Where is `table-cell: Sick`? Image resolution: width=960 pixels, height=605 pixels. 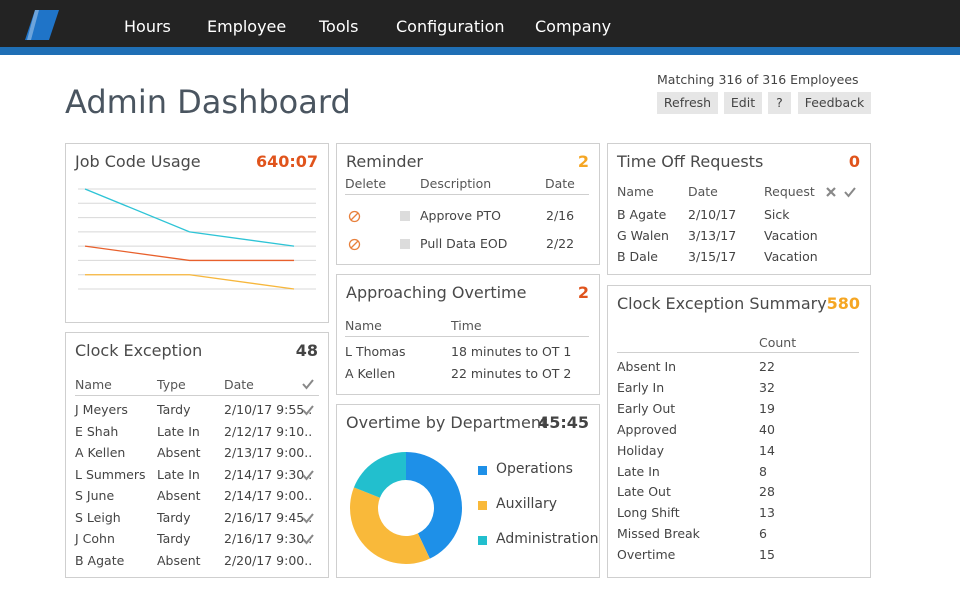 table-cell: Sick is located at coordinates (777, 214).